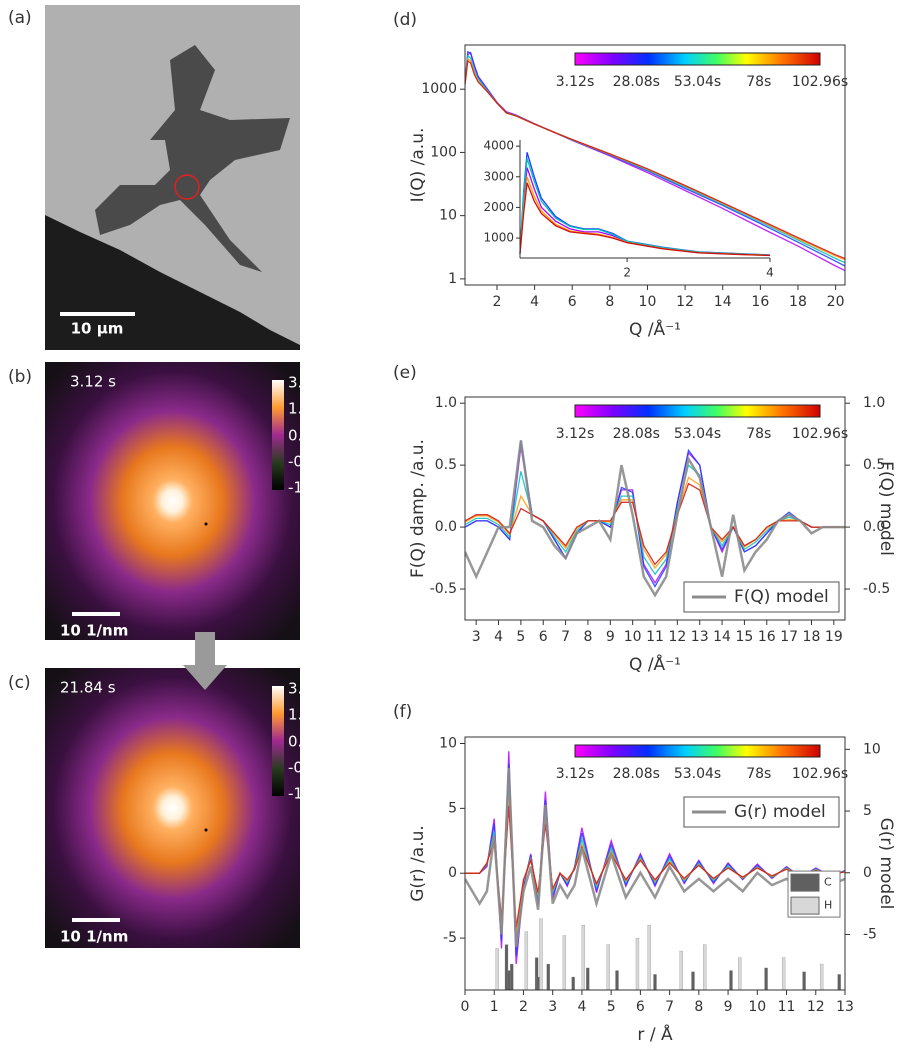 This screenshot has height=1050, width=909. I want to click on y2-axis-label: F(Q) model, so click(886, 508).